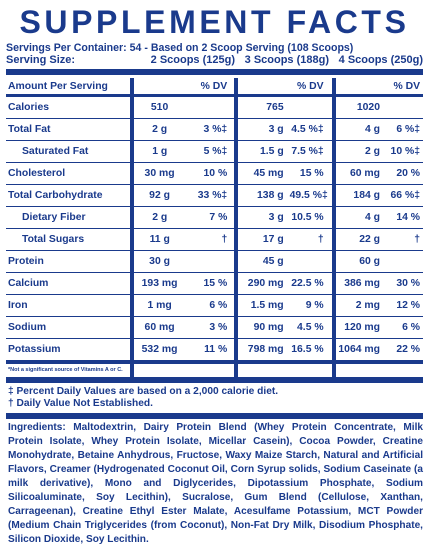  I want to click on dv-col3: 30 %, so click(408, 283).